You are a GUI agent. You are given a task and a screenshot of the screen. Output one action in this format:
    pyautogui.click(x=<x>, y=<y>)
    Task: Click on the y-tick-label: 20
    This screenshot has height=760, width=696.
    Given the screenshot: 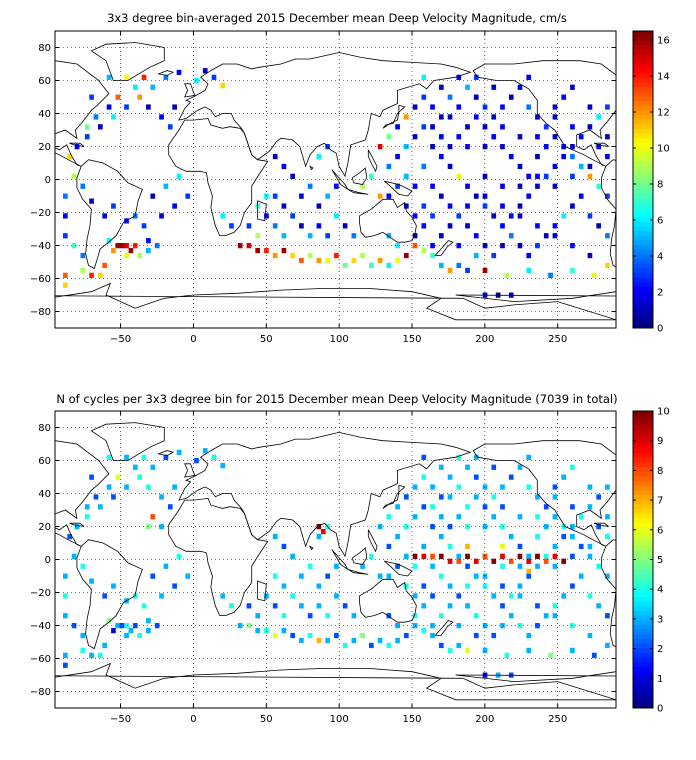 What is the action you would take?
    pyautogui.click(x=44, y=527)
    